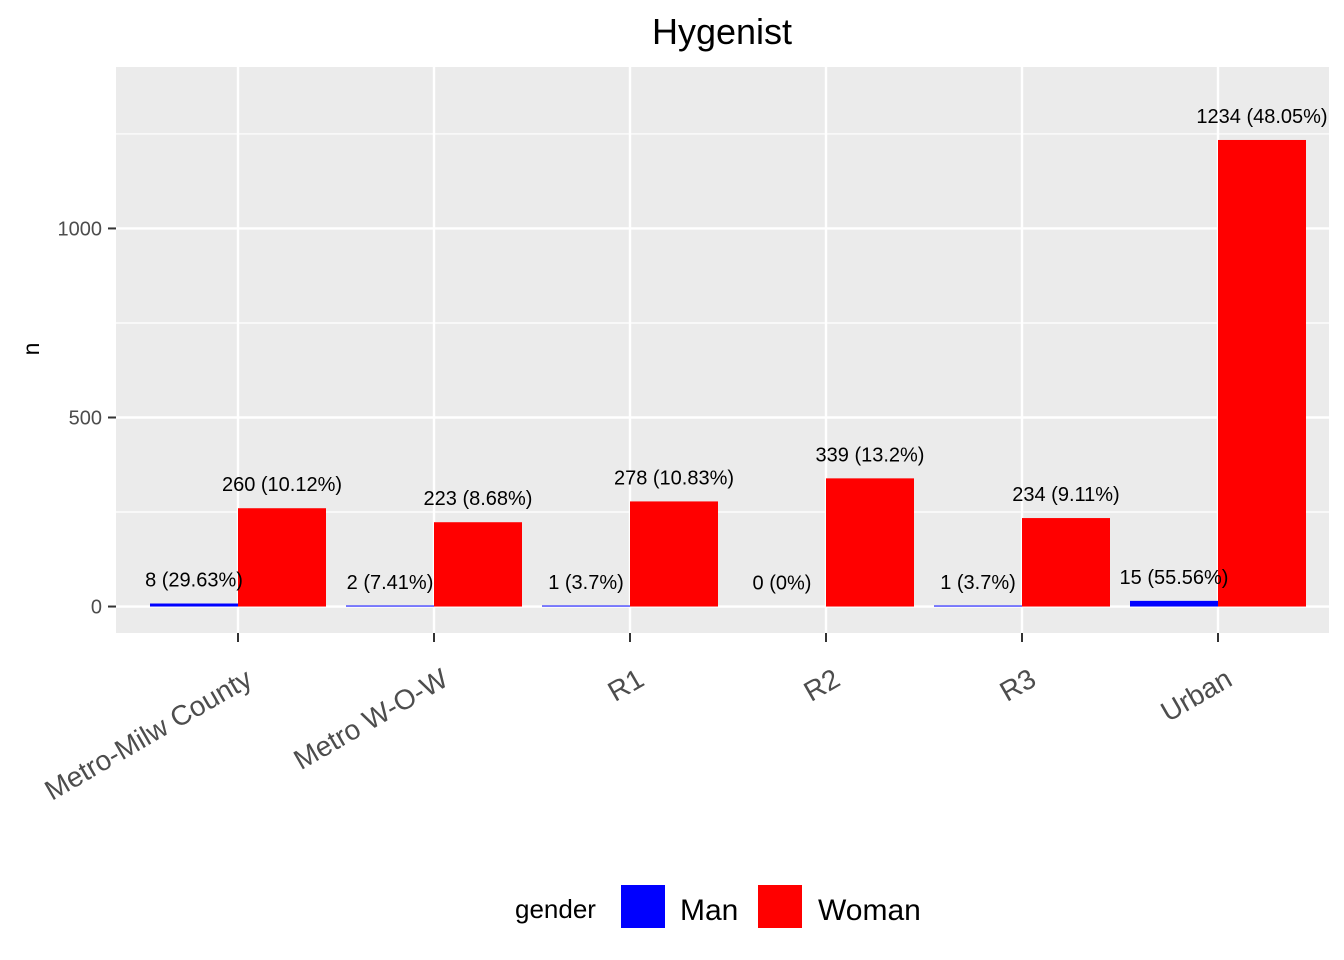 The width and height of the screenshot is (1344, 960). What do you see at coordinates (674, 478) in the screenshot?
I see `bar-label-woman-3: 278 (10.83%)` at bounding box center [674, 478].